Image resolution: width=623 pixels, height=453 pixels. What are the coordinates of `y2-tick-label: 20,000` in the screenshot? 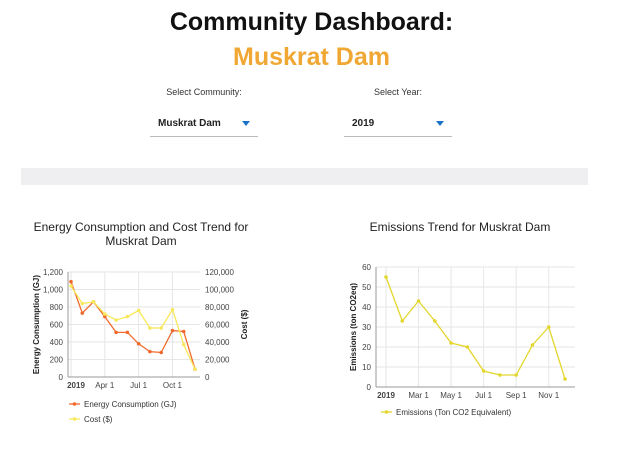 It's located at (217, 360).